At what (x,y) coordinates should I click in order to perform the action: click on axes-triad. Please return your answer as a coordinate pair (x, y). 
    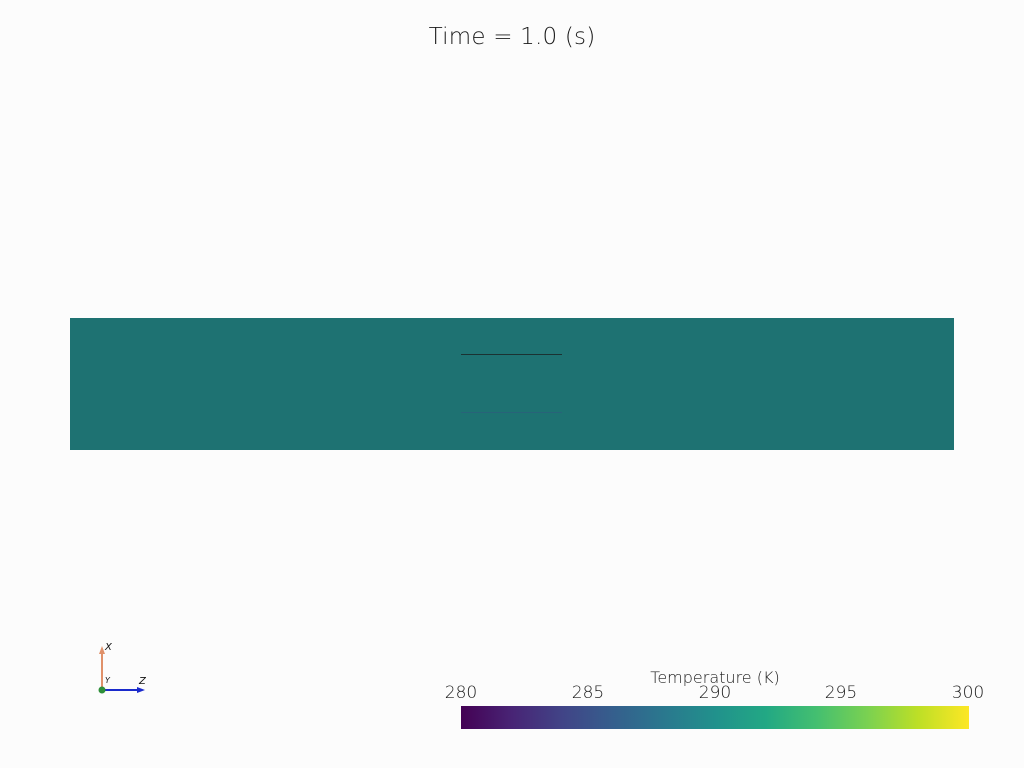
    Looking at the image, I should click on (121, 670).